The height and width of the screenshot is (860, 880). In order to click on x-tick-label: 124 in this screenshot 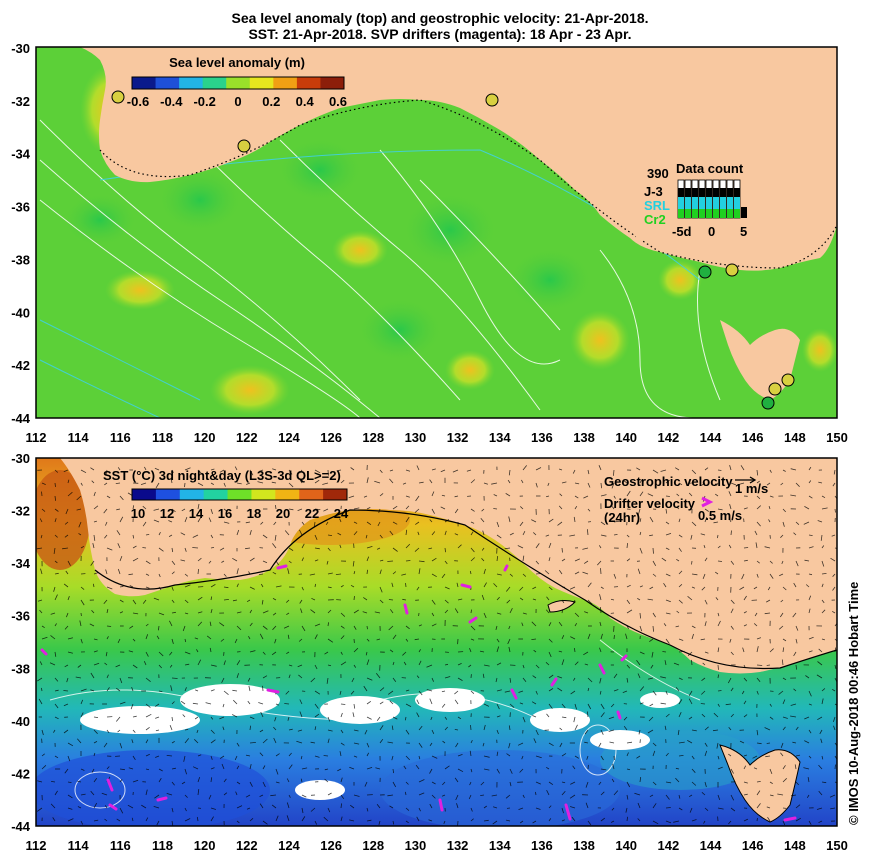, I will do `click(289, 845)`.